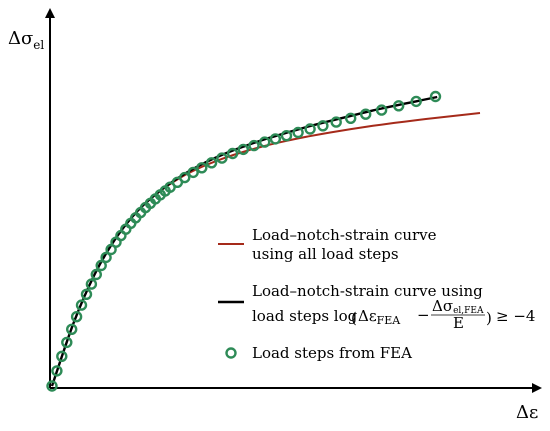 The image size is (550, 431). I want to click on legend-label-fea-points: Load steps from FEA, so click(332, 353).